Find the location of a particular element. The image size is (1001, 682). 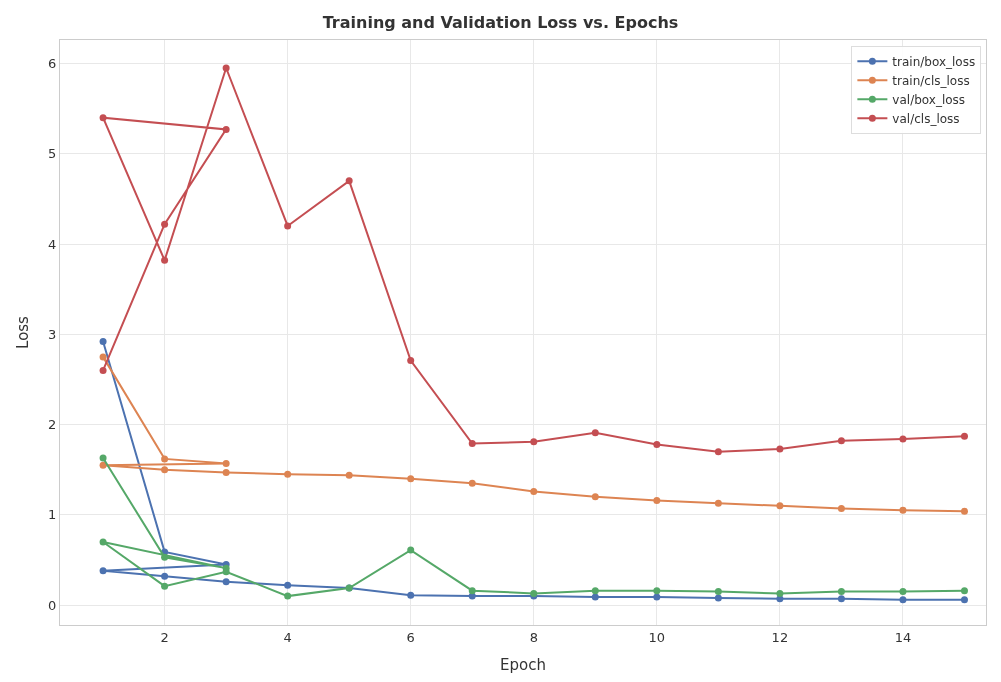

chart-title: Training and Validation Loss vs. Epochs is located at coordinates (500, 23).